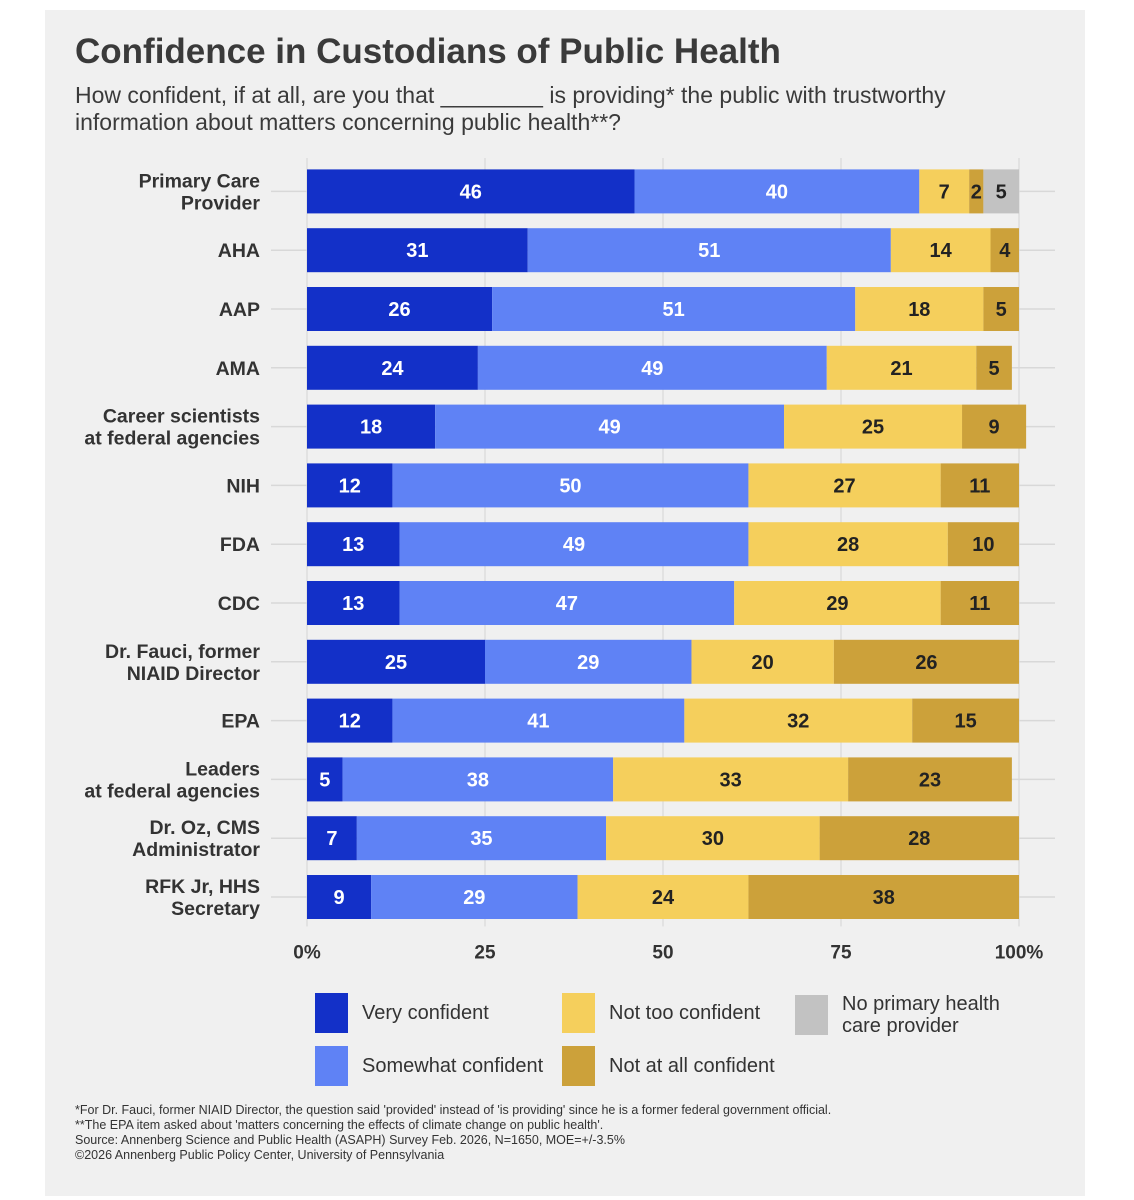 This screenshot has height=1200, width=1134. What do you see at coordinates (777, 192) in the screenshot?
I see `data-label: 40` at bounding box center [777, 192].